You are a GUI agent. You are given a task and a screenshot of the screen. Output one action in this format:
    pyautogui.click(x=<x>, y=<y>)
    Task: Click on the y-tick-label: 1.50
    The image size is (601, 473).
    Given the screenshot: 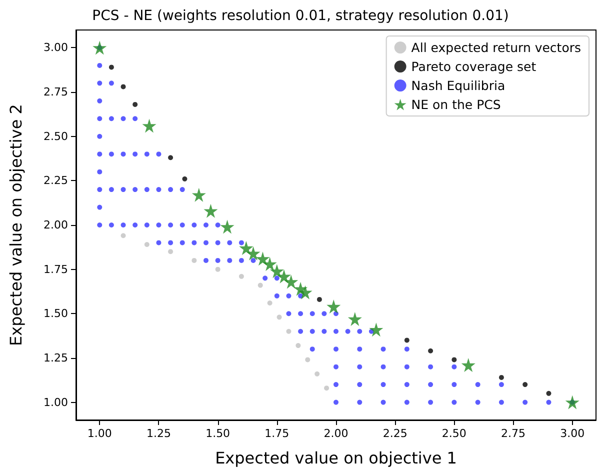 What is the action you would take?
    pyautogui.click(x=56, y=313)
    